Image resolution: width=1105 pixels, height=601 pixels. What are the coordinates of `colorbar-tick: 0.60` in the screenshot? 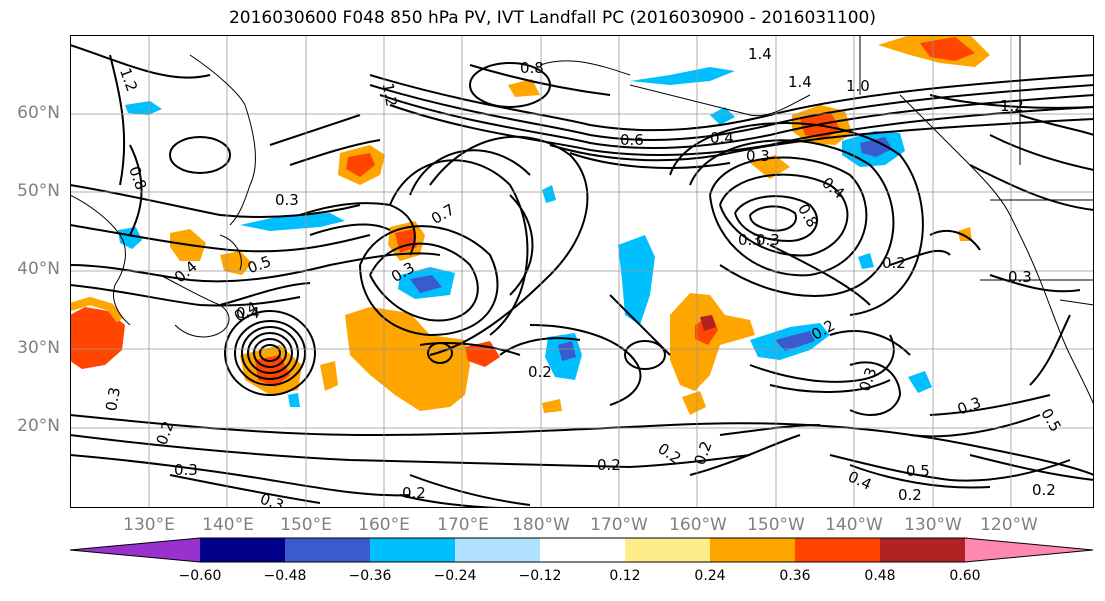 It's located at (965, 576).